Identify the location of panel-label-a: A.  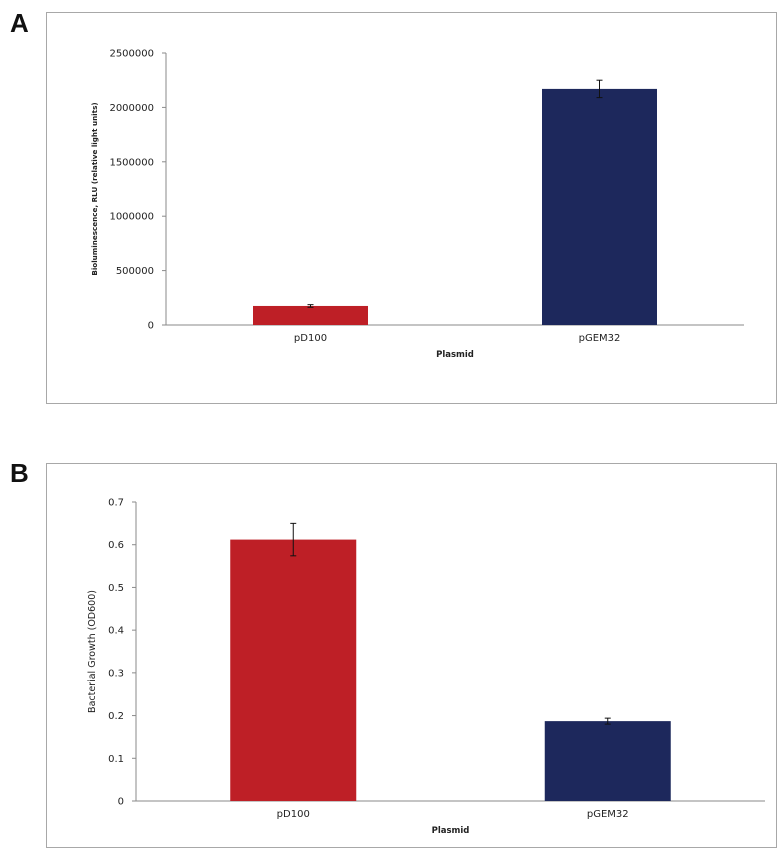
(19, 23).